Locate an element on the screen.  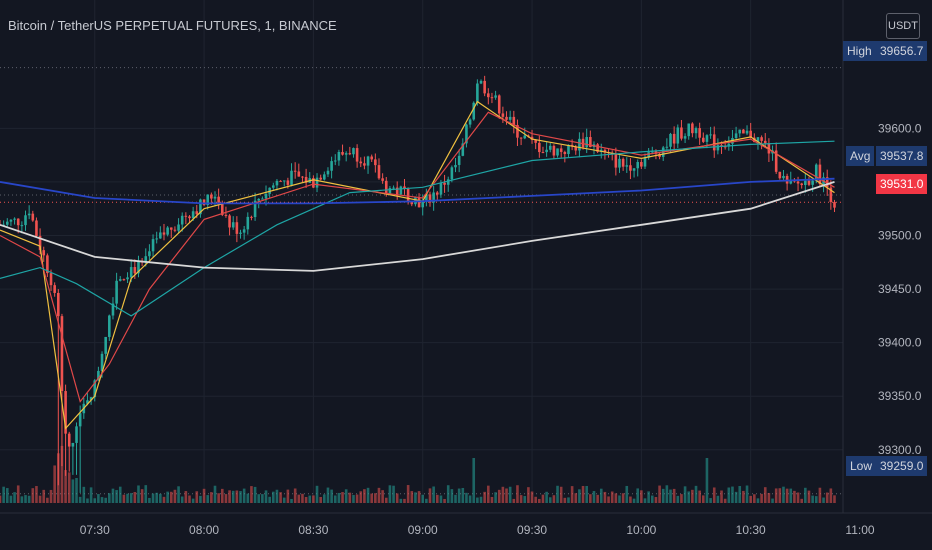
x-tick-label-4: 09:30 is located at coordinates (532, 530).